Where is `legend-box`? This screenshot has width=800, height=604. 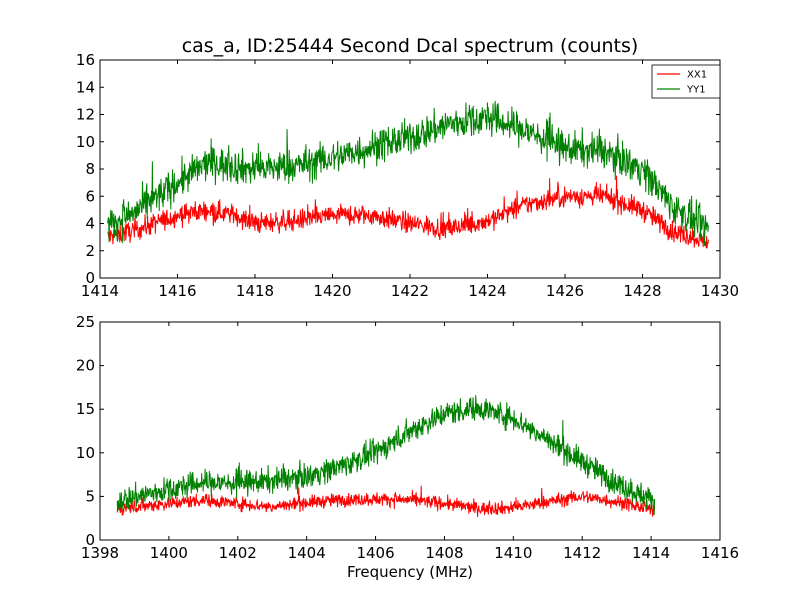
legend-box is located at coordinates (686, 81).